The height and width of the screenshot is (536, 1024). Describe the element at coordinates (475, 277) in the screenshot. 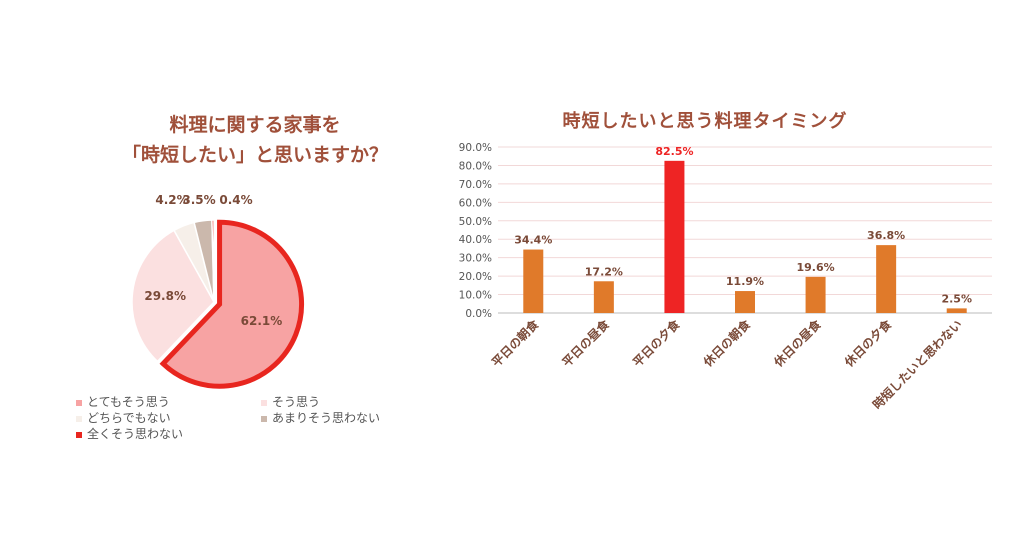

I see `y-tick-label: 20.0%` at that location.